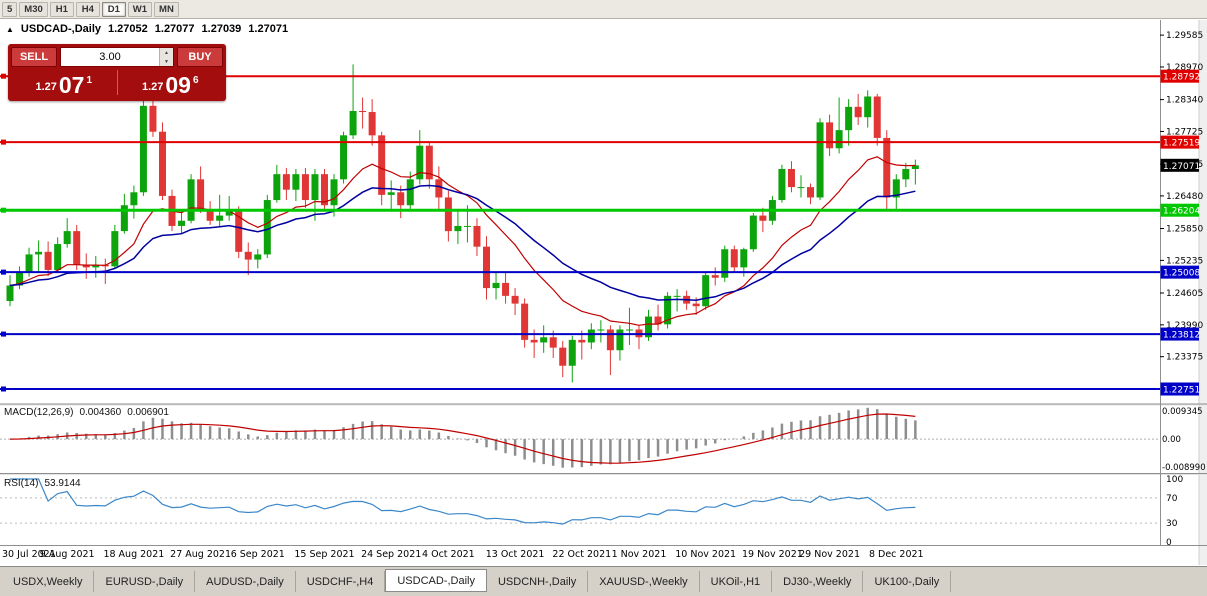 The image size is (1207, 596). What do you see at coordinates (1184, 36) in the screenshot?
I see `svg-text: 1.29585` at bounding box center [1184, 36].